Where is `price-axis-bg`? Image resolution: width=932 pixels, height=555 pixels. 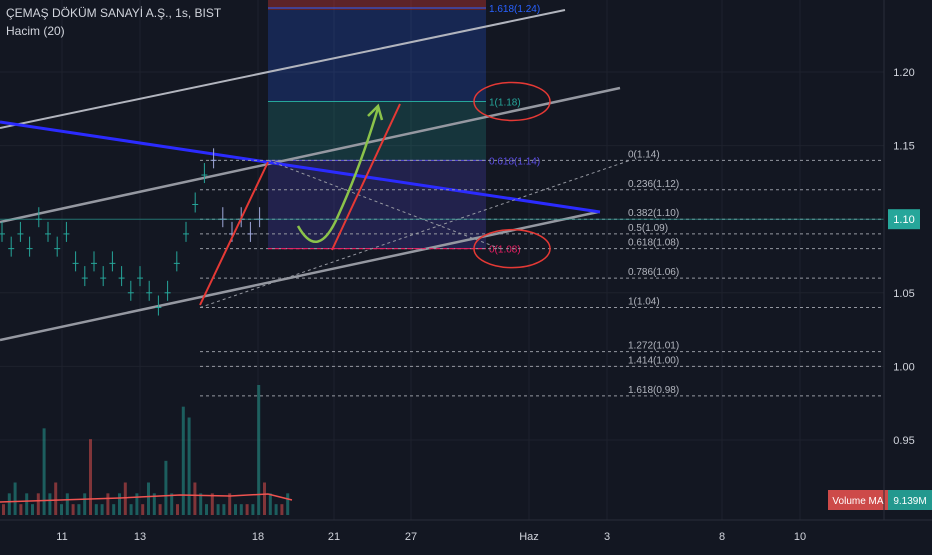
price-axis-bg is located at coordinates (908, 260).